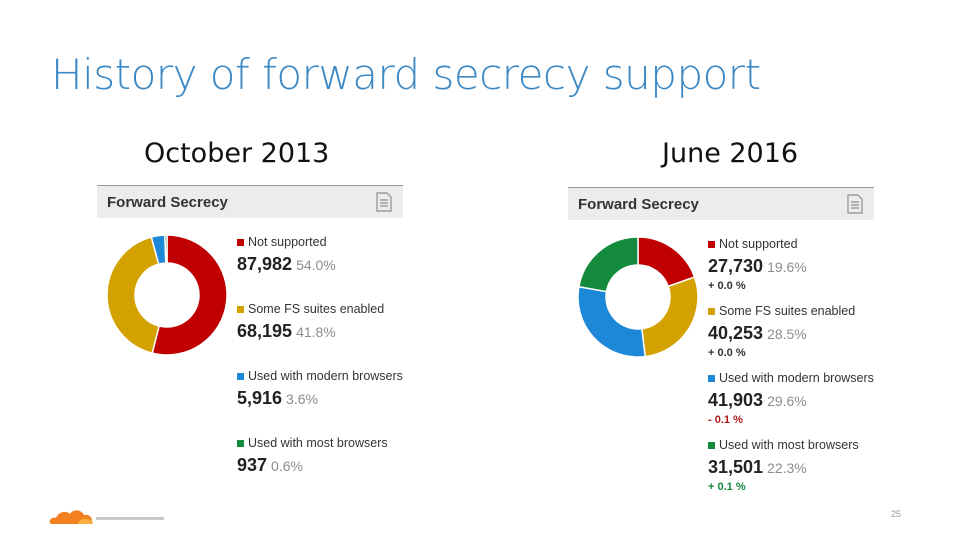 The height and width of the screenshot is (540, 960). I want to click on percent-value: 3.6%, so click(302, 399).